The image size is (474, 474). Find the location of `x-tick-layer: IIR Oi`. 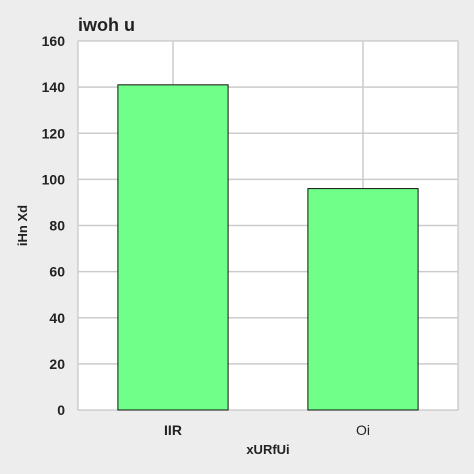

x-tick-layer: IIR Oi is located at coordinates (267, 430).